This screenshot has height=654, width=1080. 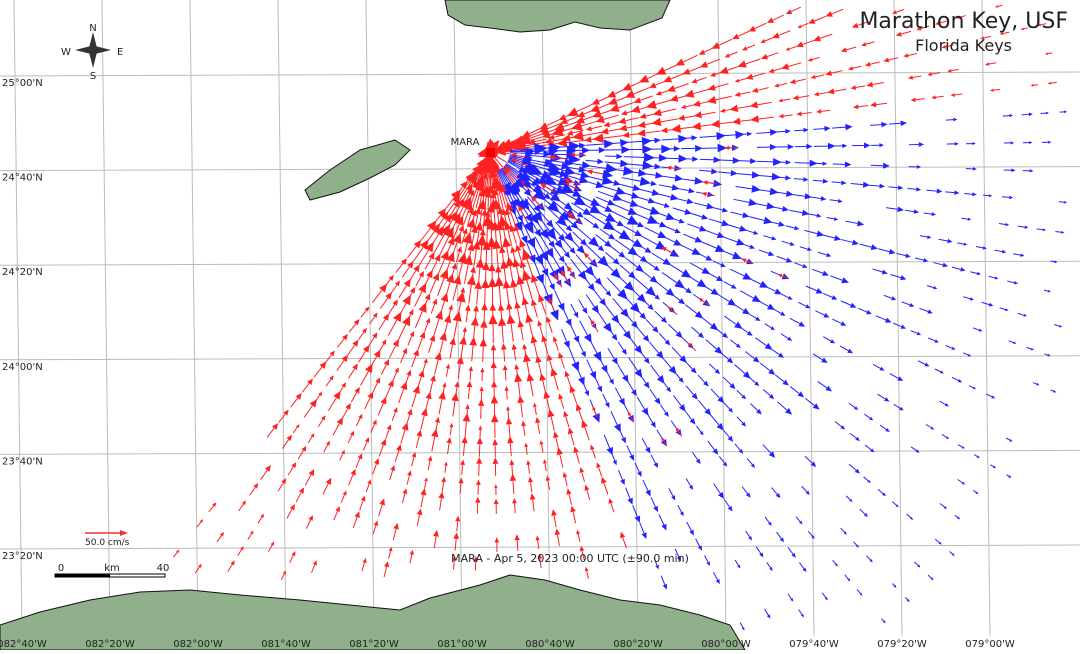 What do you see at coordinates (726, 644) in the screenshot?
I see `longitude-label: 080°00'W` at bounding box center [726, 644].